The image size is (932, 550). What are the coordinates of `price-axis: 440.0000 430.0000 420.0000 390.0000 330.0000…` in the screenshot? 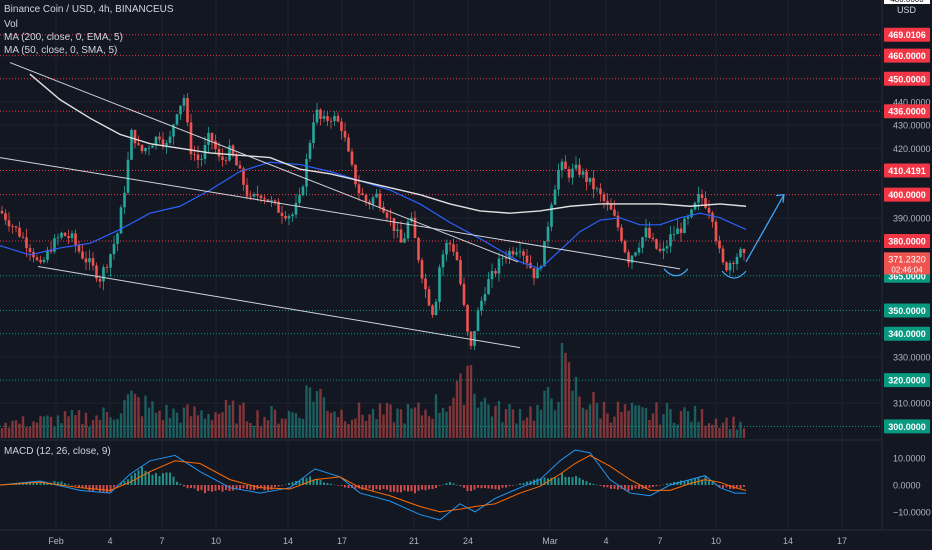 It's located at (912, 307).